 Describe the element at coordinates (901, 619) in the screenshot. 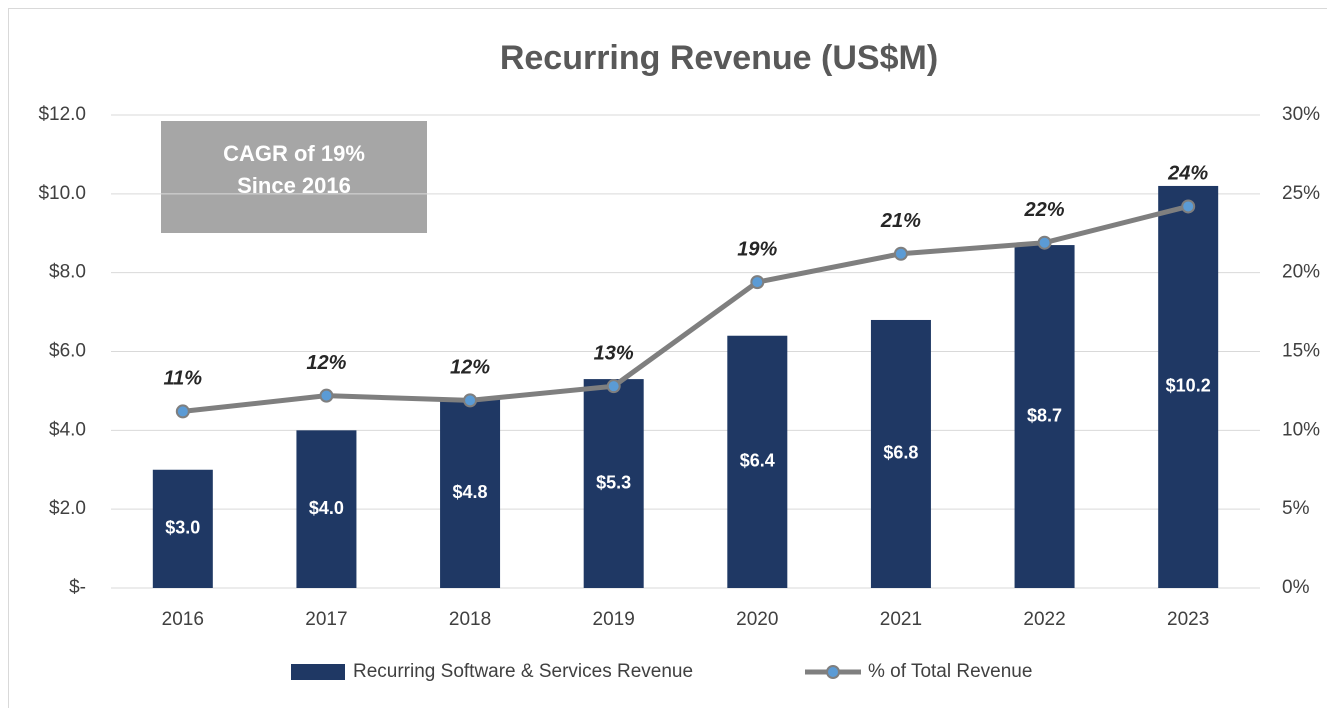

I see `x-tick-label: 2021` at that location.